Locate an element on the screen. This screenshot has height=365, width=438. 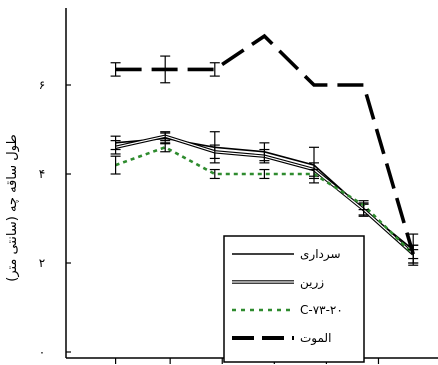
legend-label-3: الموت is located at coordinates (315, 338).